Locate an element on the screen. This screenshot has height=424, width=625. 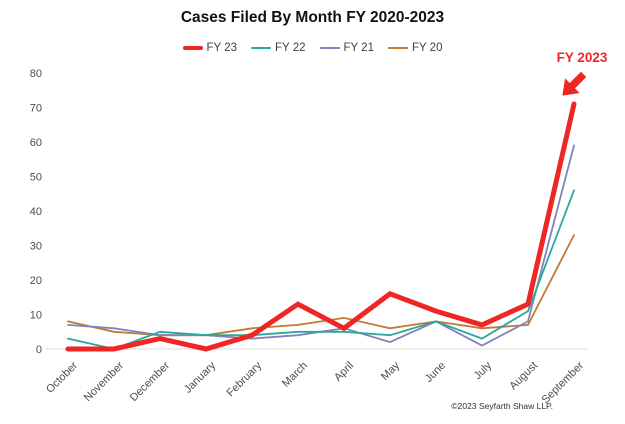
y-axis-tick-label: 40 is located at coordinates (36, 212).